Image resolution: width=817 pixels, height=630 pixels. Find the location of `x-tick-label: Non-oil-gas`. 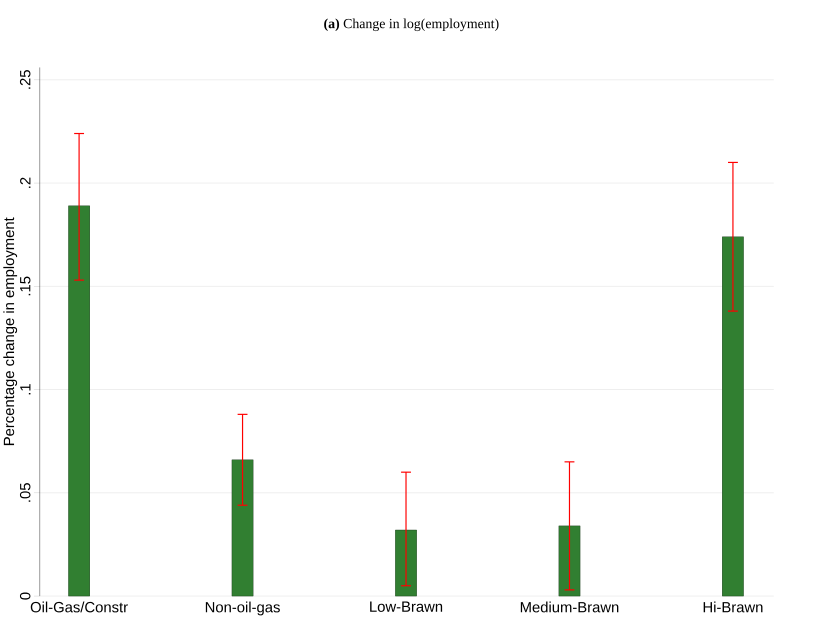

x-tick-label: Non-oil-gas is located at coordinates (243, 609).